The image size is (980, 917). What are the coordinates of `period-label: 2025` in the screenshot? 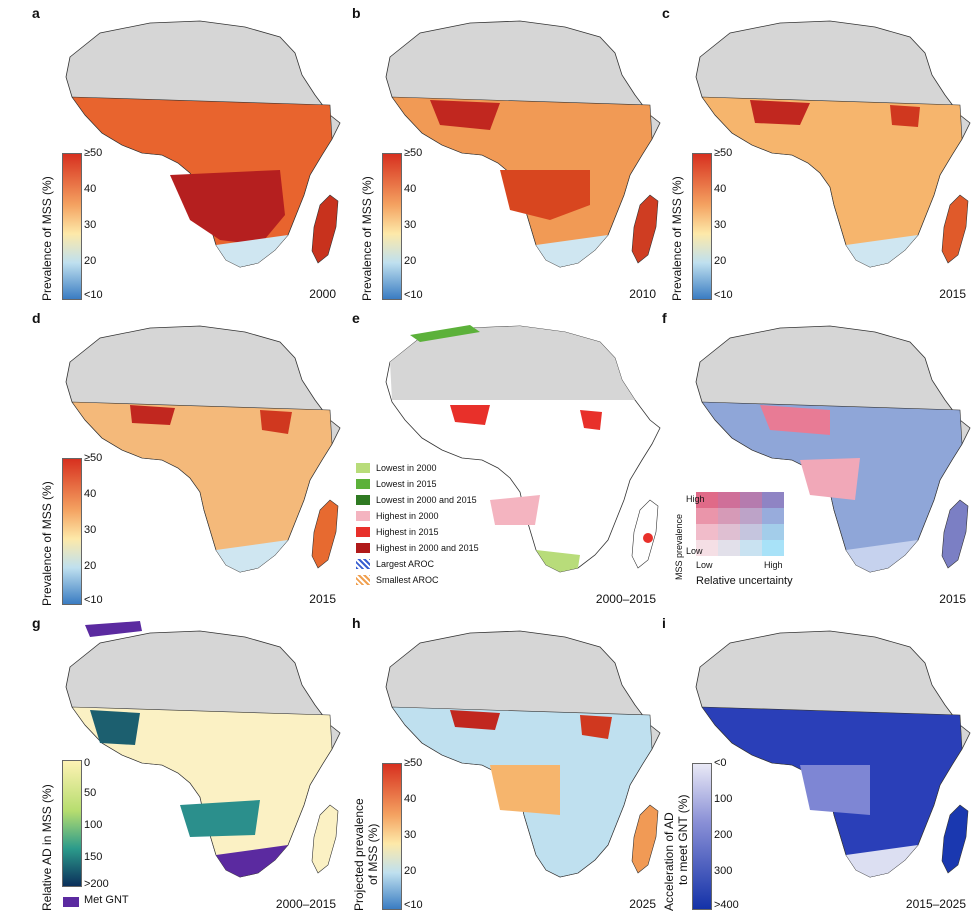 It's located at (642, 904).